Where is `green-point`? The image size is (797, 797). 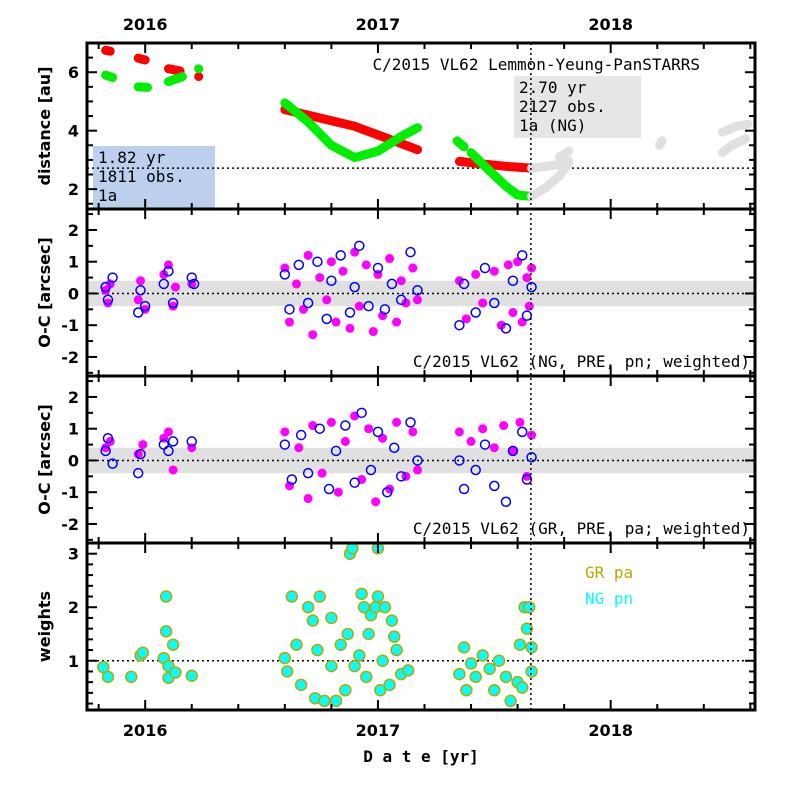
green-point is located at coordinates (199, 69).